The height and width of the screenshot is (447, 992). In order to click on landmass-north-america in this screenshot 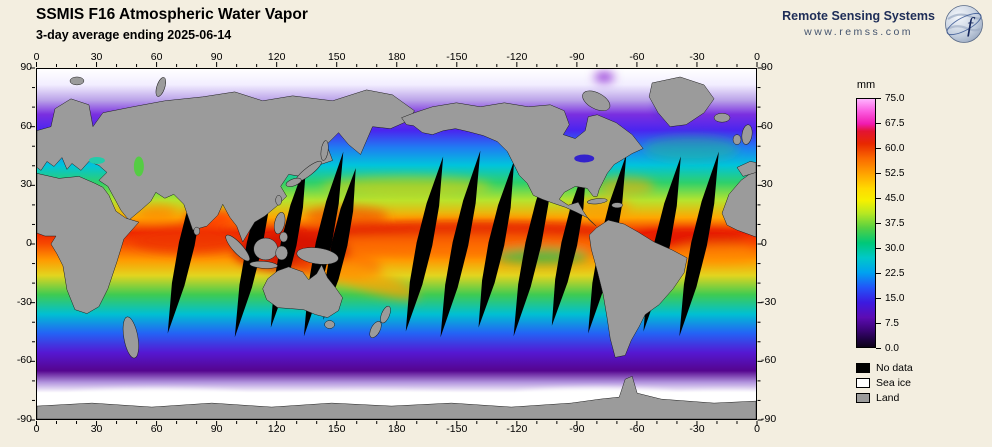, I will do `click(522, 164)`.